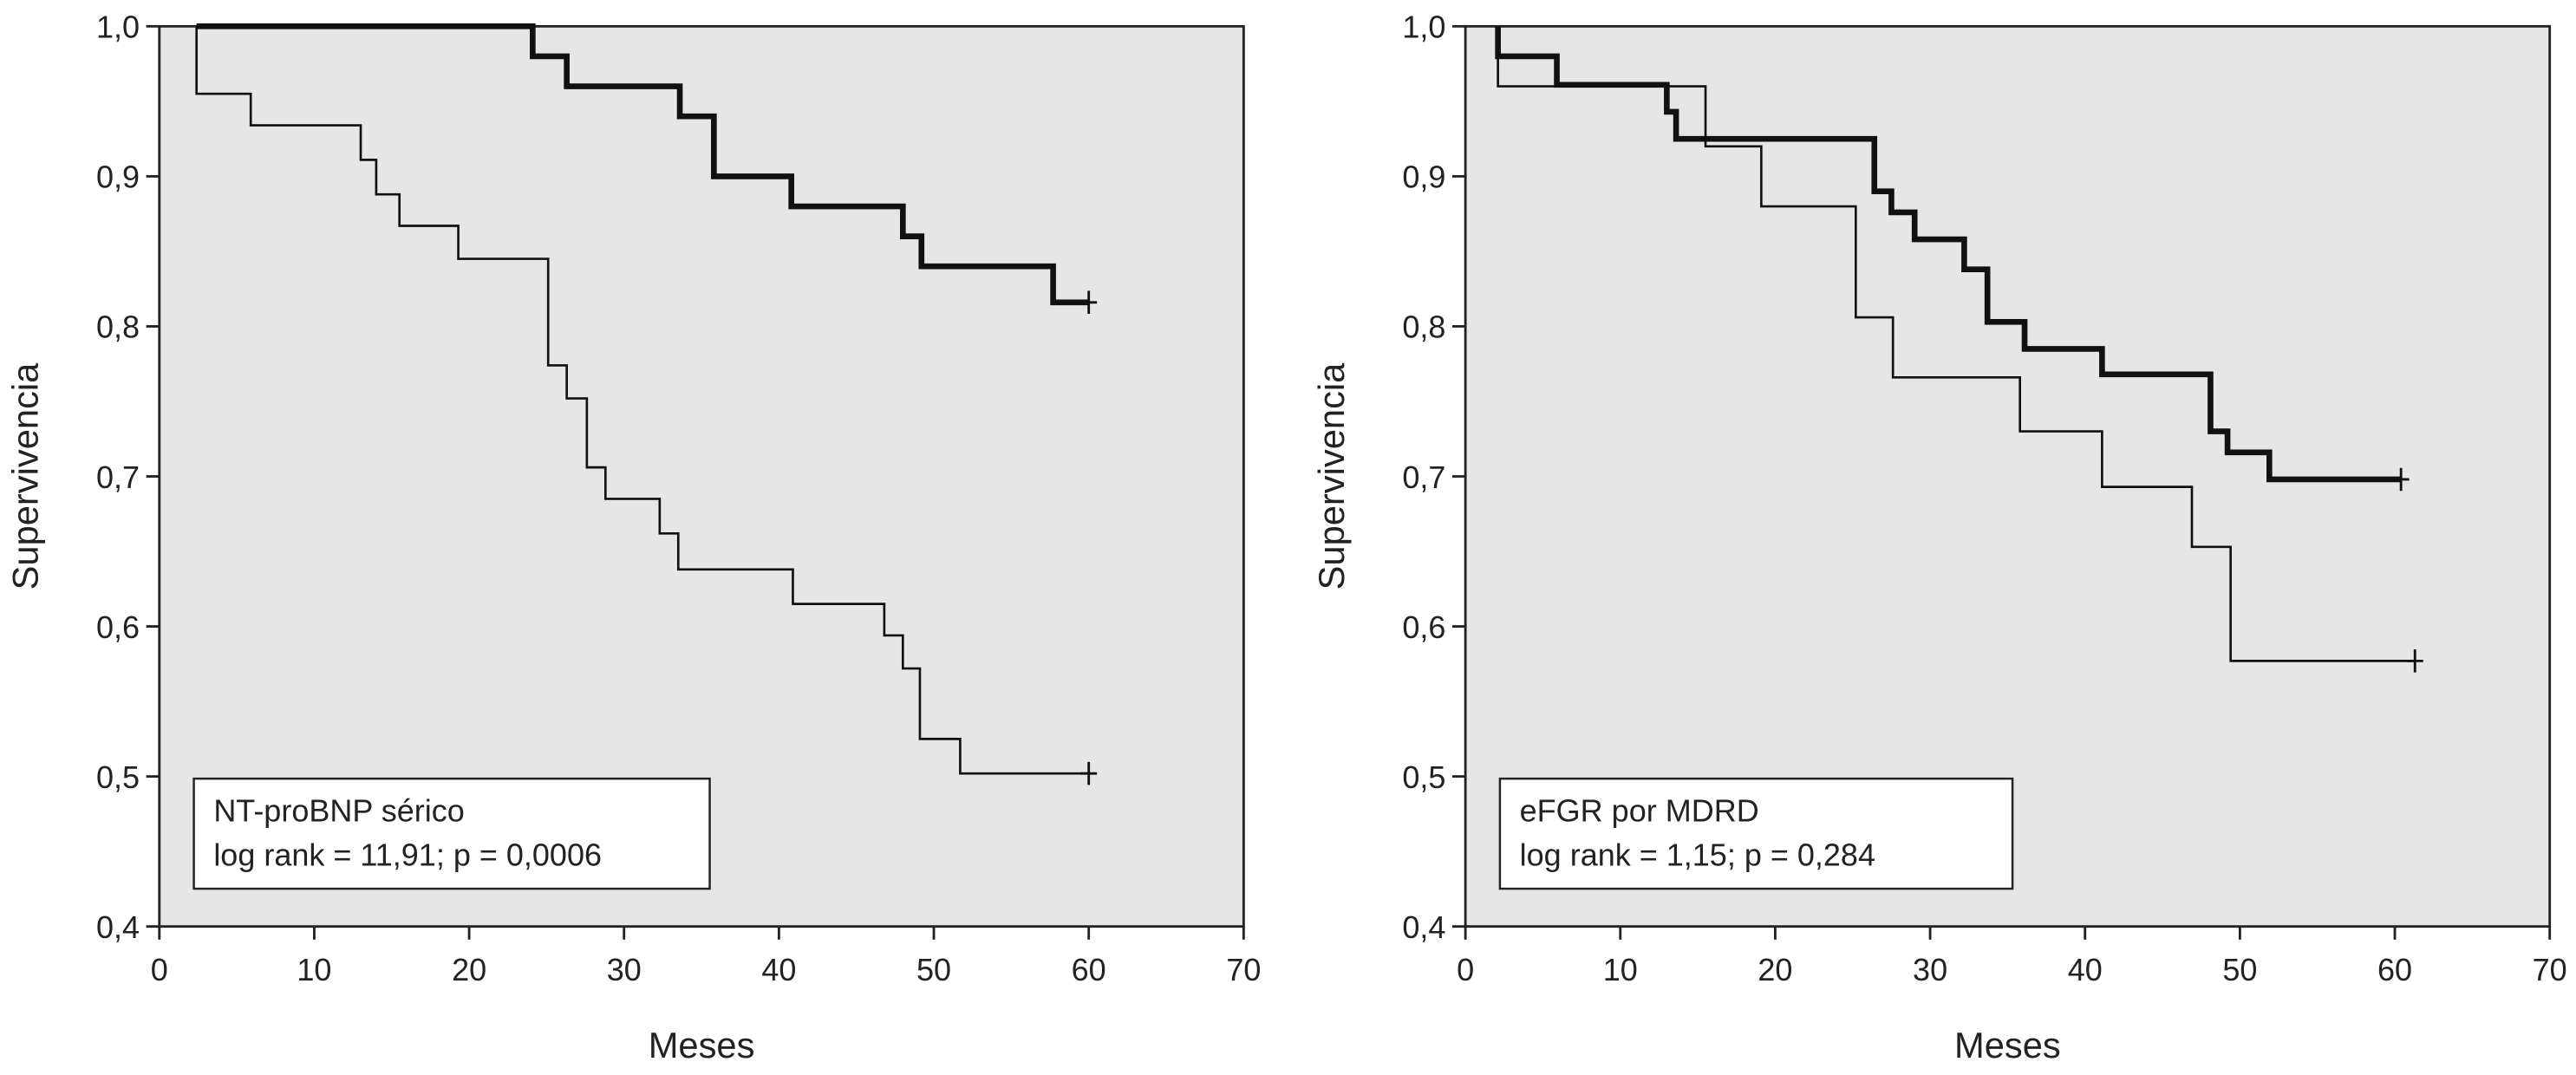 The height and width of the screenshot is (1075, 2576). Describe the element at coordinates (1698, 855) in the screenshot. I see `annotation: log rank = 1,15; p = 0,284` at that location.